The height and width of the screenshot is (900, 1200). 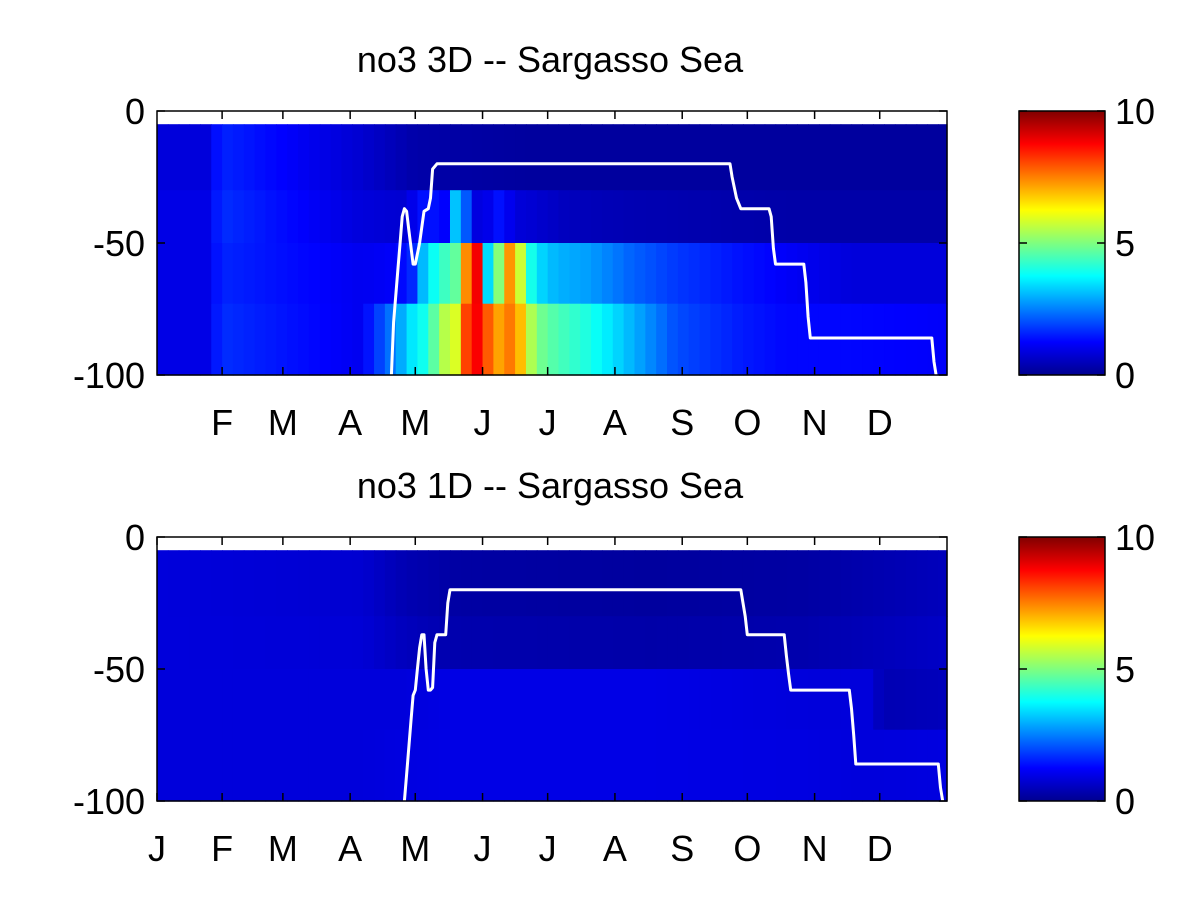 I want to click on chart-title: no3 1D -- Sargasso Sea, so click(x=550, y=485).